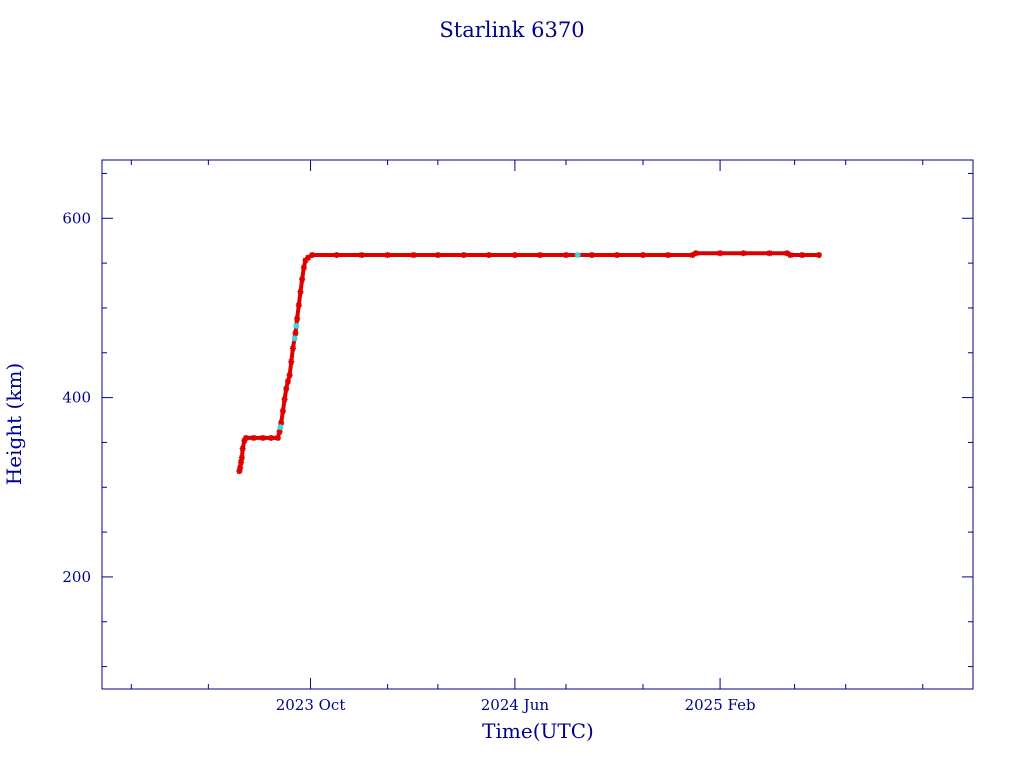 The height and width of the screenshot is (768, 1024). What do you see at coordinates (538, 731) in the screenshot?
I see `x-axis-title: Time(UTC)` at bounding box center [538, 731].